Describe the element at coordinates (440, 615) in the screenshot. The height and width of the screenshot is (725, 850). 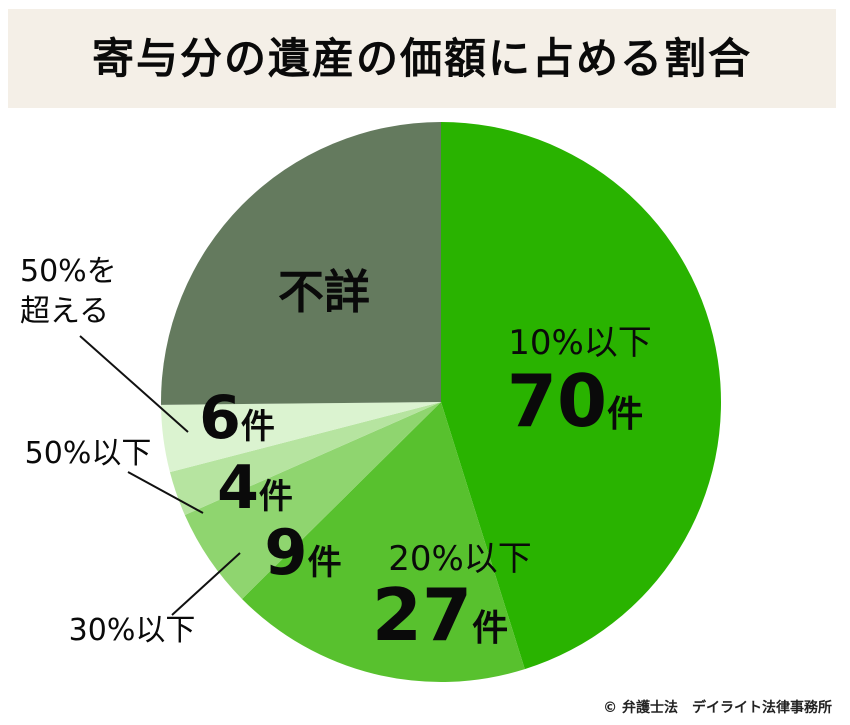
I see `slice-value-label-2: 27件` at that location.